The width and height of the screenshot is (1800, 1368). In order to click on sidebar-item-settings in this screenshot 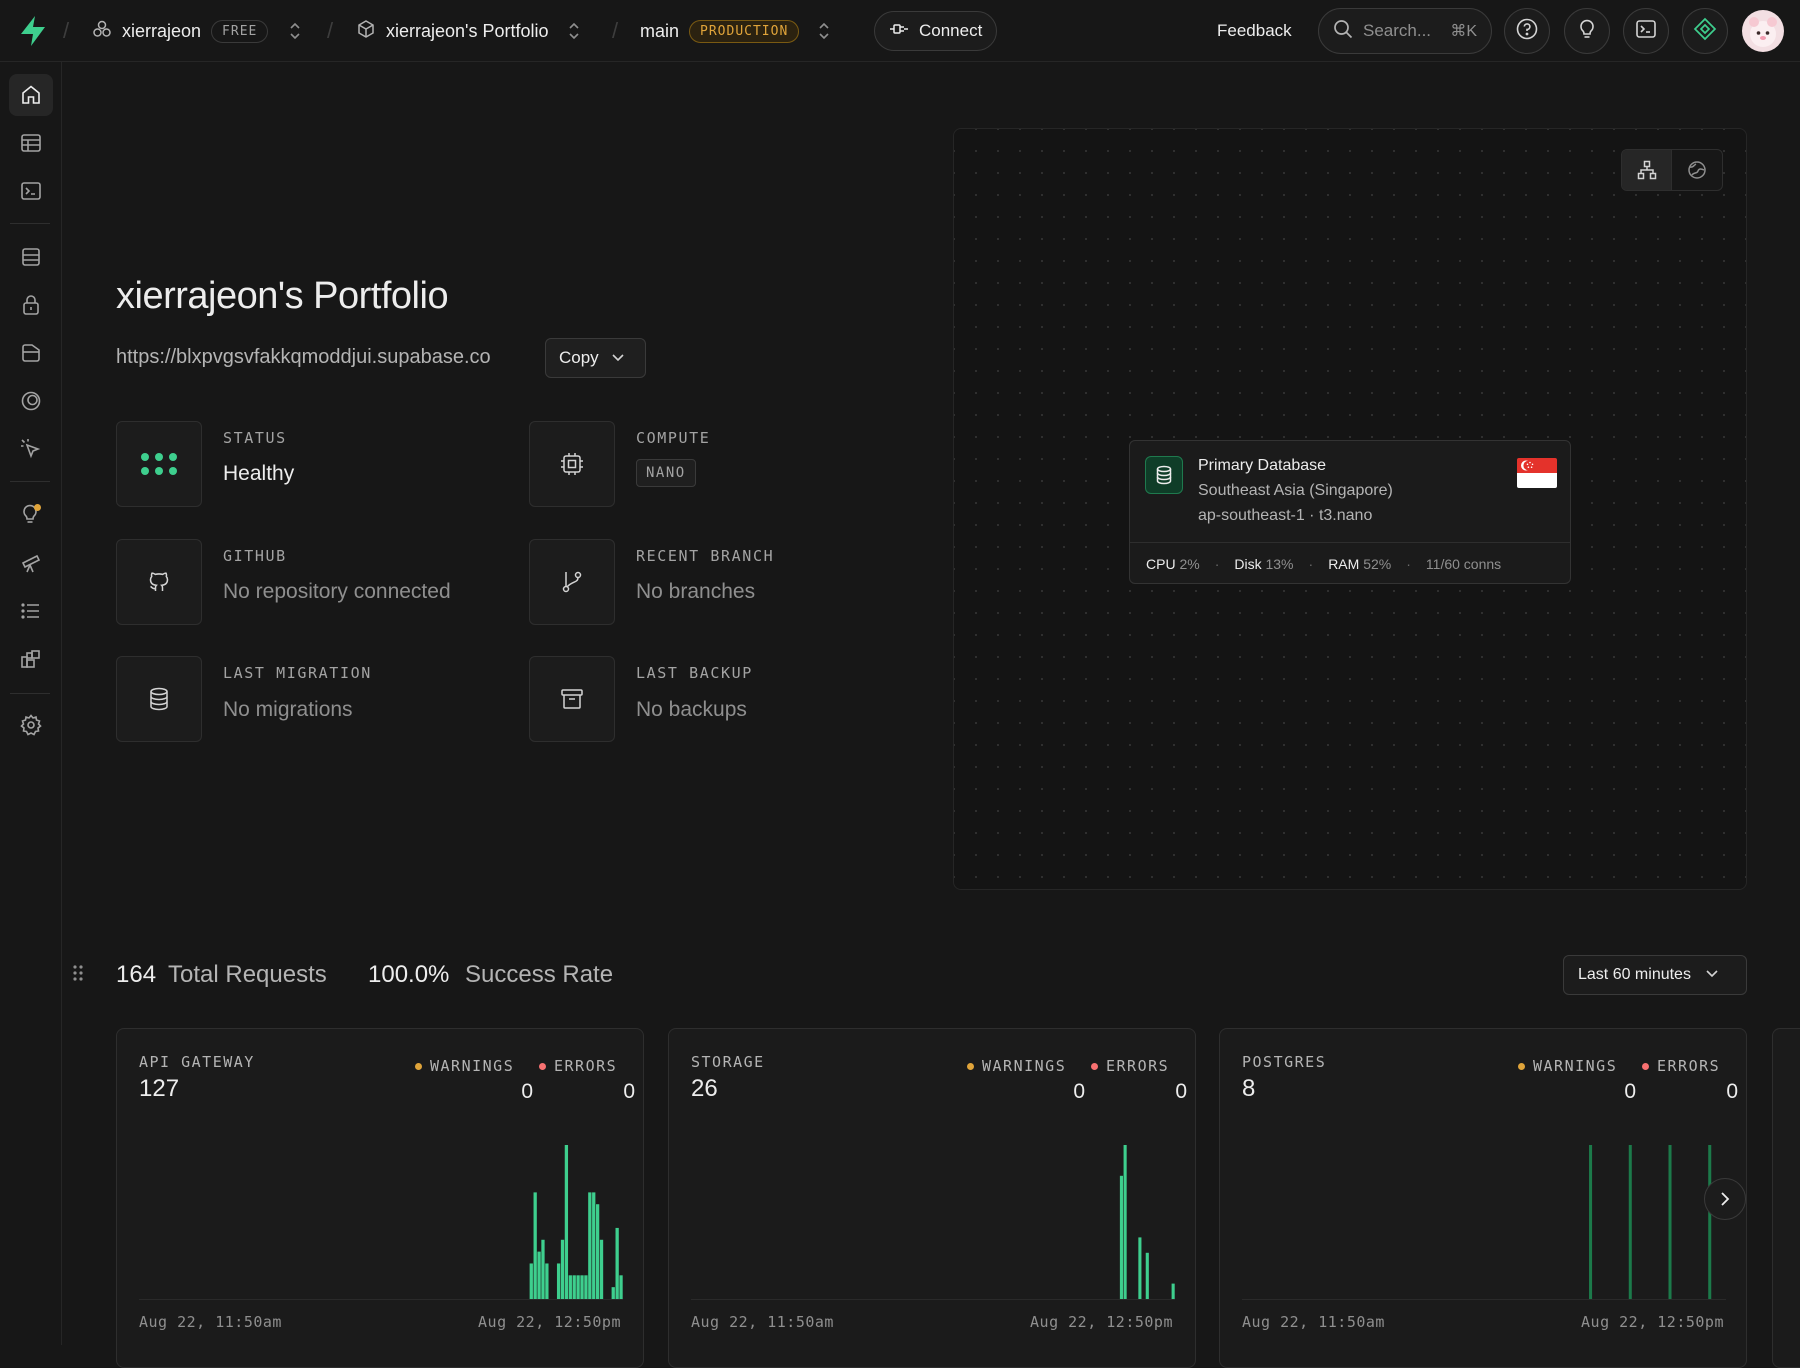, I will do `click(31, 725)`.